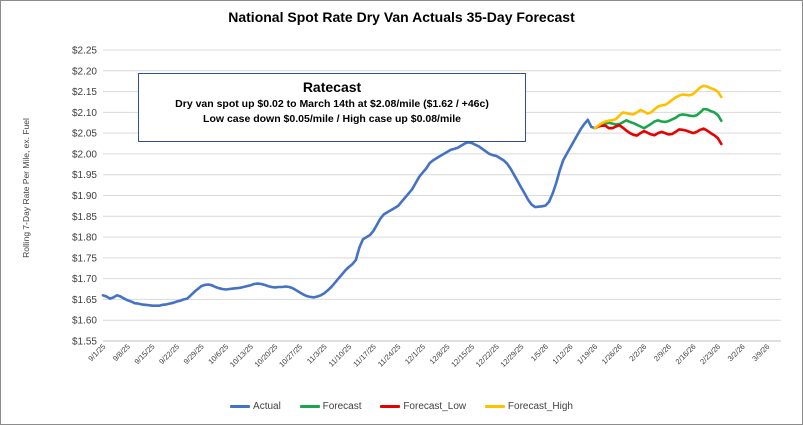  I want to click on x-tick-label: 1/5/26, so click(539, 352).